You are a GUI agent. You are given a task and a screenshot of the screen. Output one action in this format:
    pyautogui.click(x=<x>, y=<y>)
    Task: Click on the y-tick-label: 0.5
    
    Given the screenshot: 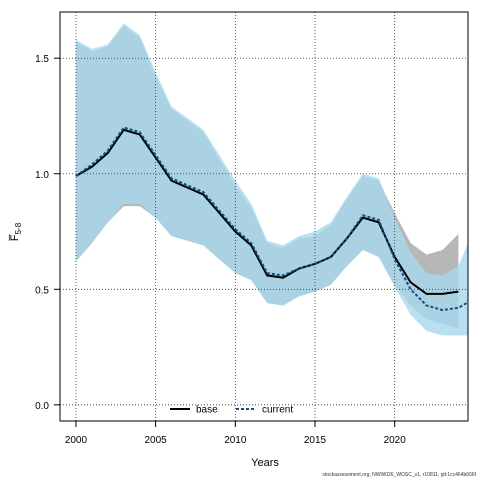 What is the action you would take?
    pyautogui.click(x=42, y=290)
    